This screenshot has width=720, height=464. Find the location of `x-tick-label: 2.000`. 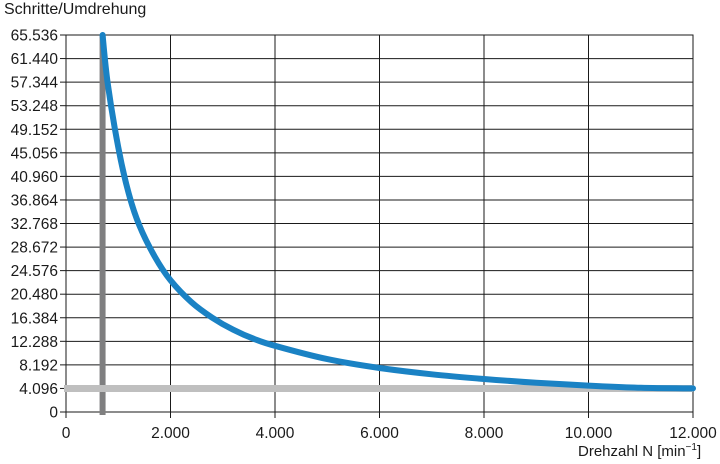

x-tick-label: 2.000 is located at coordinates (170, 433).